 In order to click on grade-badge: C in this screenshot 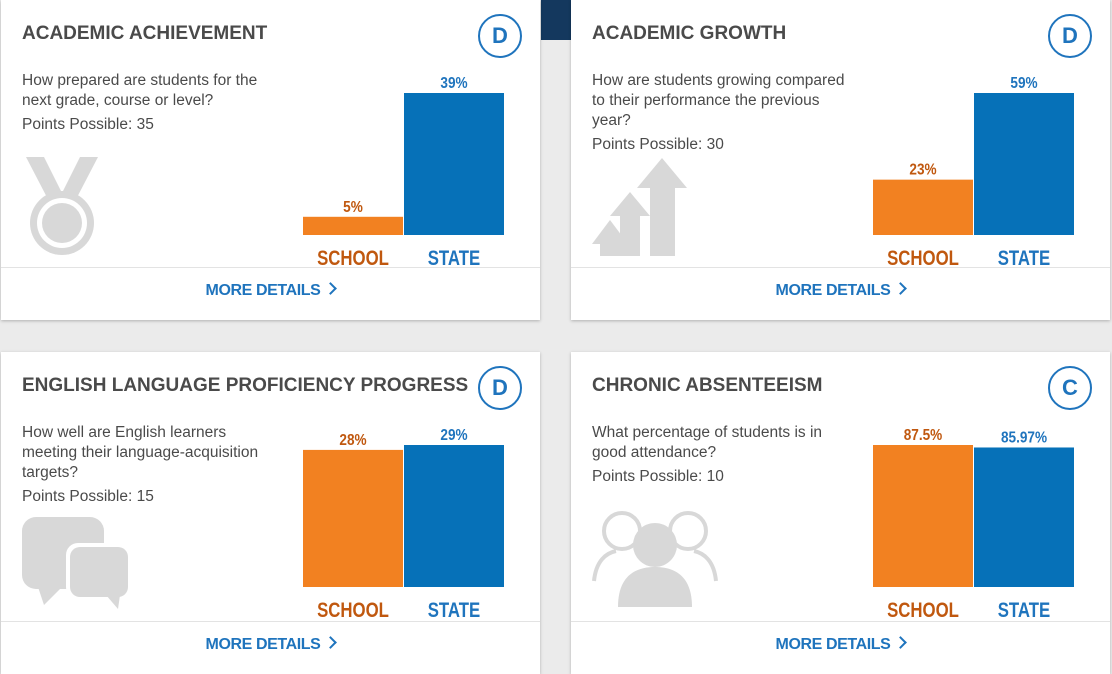, I will do `click(1070, 388)`.